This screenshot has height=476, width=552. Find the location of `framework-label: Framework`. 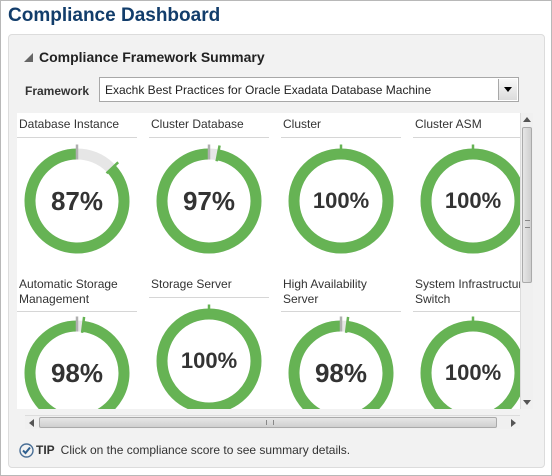

framework-label: Framework is located at coordinates (57, 91).